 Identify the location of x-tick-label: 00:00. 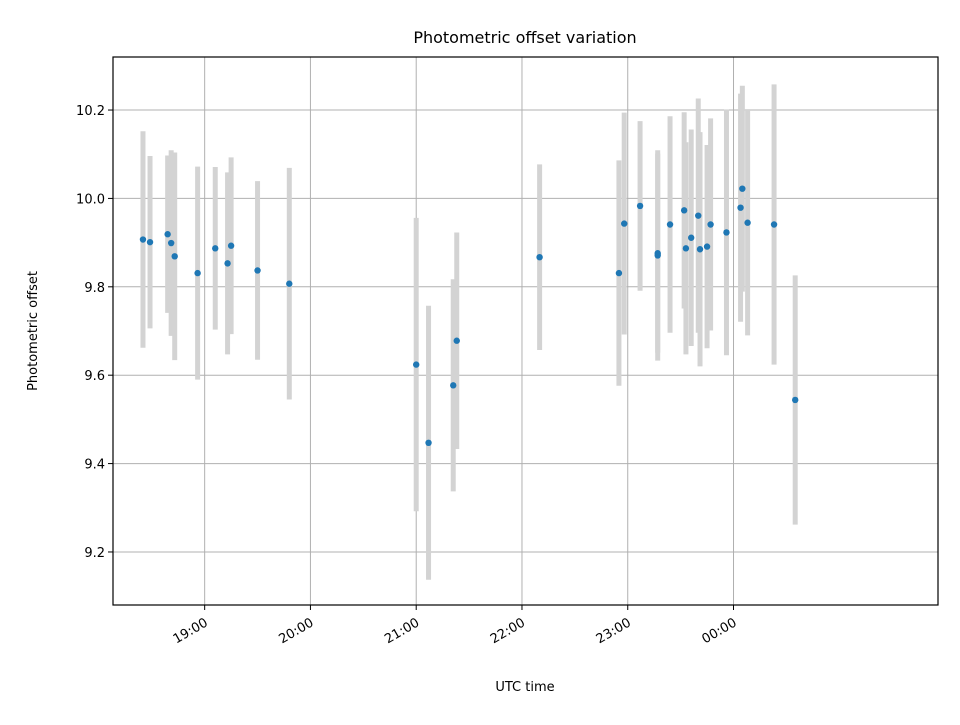
(720, 631).